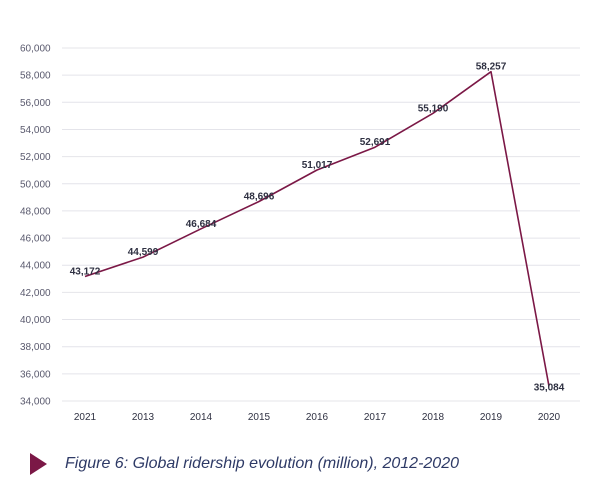  What do you see at coordinates (201, 417) in the screenshot?
I see `x-tick-label: 2014` at bounding box center [201, 417].